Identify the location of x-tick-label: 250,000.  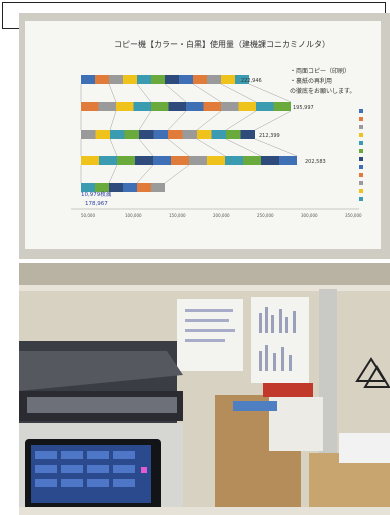
(265, 215).